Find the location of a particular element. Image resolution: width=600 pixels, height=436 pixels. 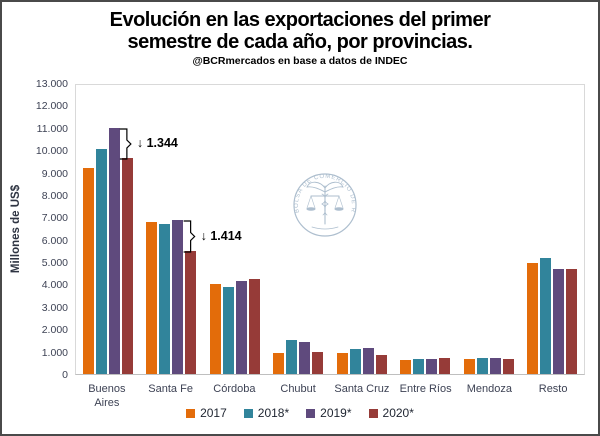

bar-2018-c-rdoba is located at coordinates (228, 330).